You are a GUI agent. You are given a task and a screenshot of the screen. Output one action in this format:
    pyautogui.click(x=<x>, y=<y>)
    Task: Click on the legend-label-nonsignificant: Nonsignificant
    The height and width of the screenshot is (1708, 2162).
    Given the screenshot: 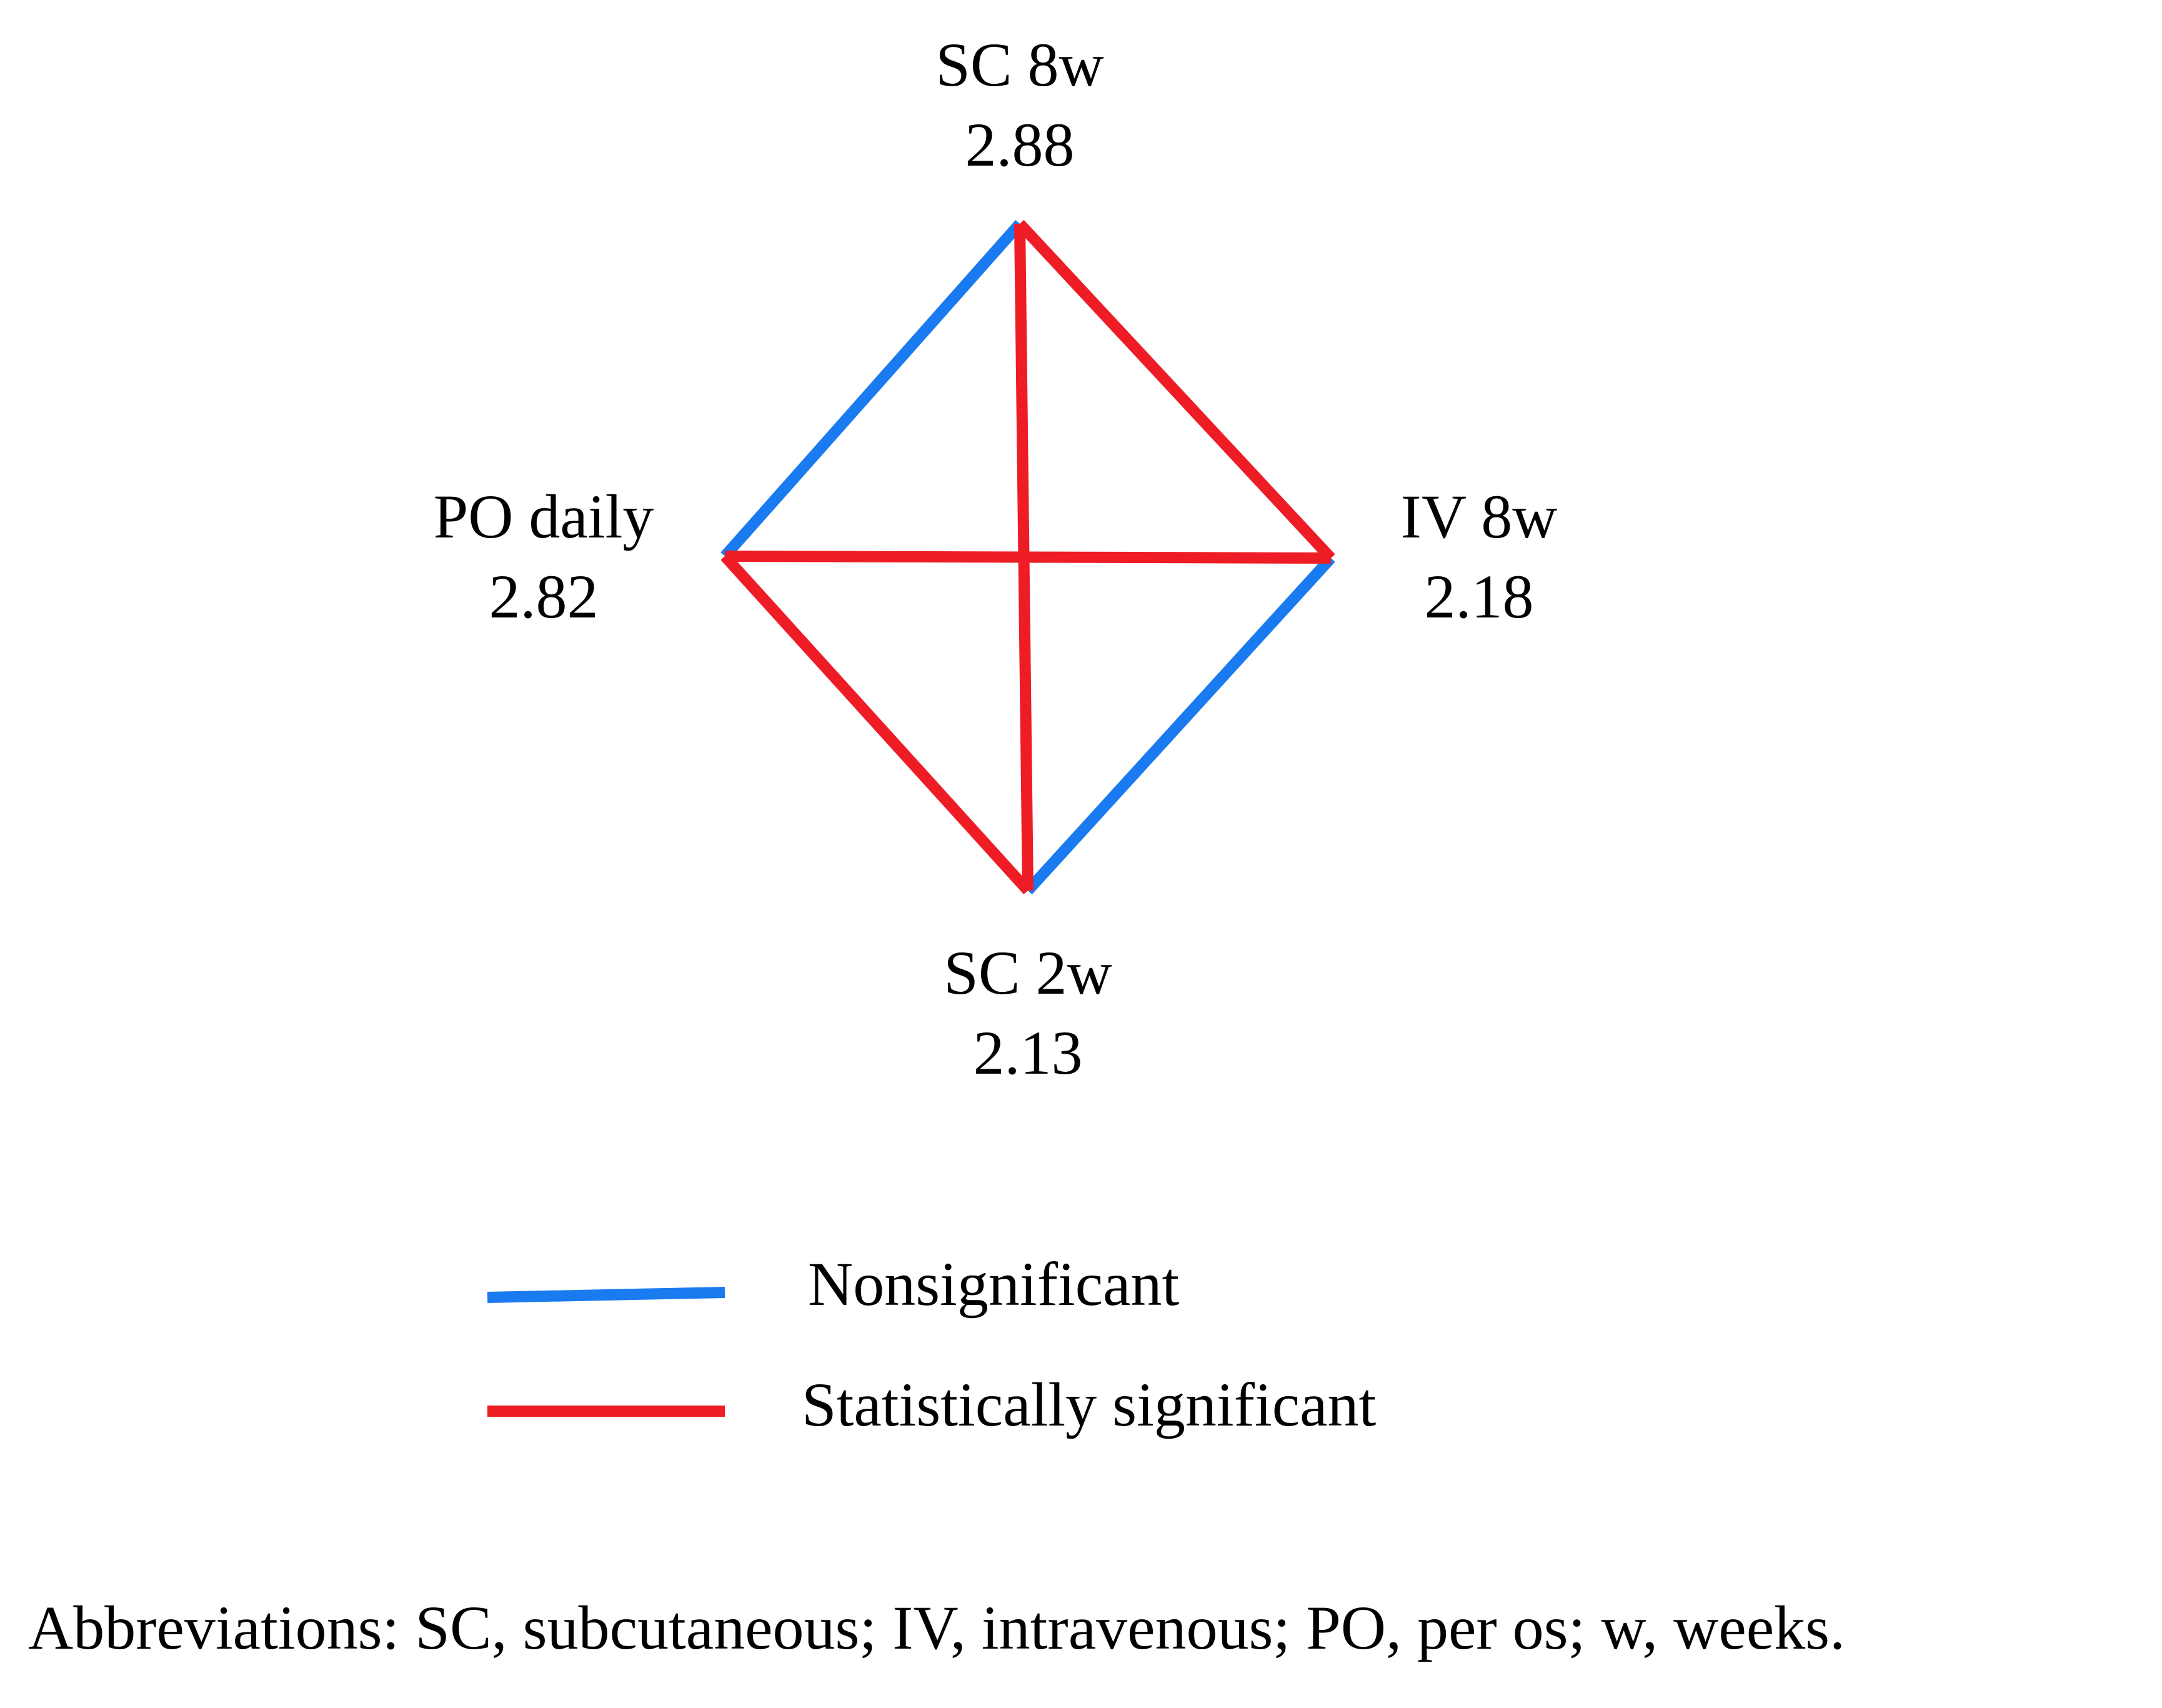 What is the action you would take?
    pyautogui.click(x=994, y=1284)
    